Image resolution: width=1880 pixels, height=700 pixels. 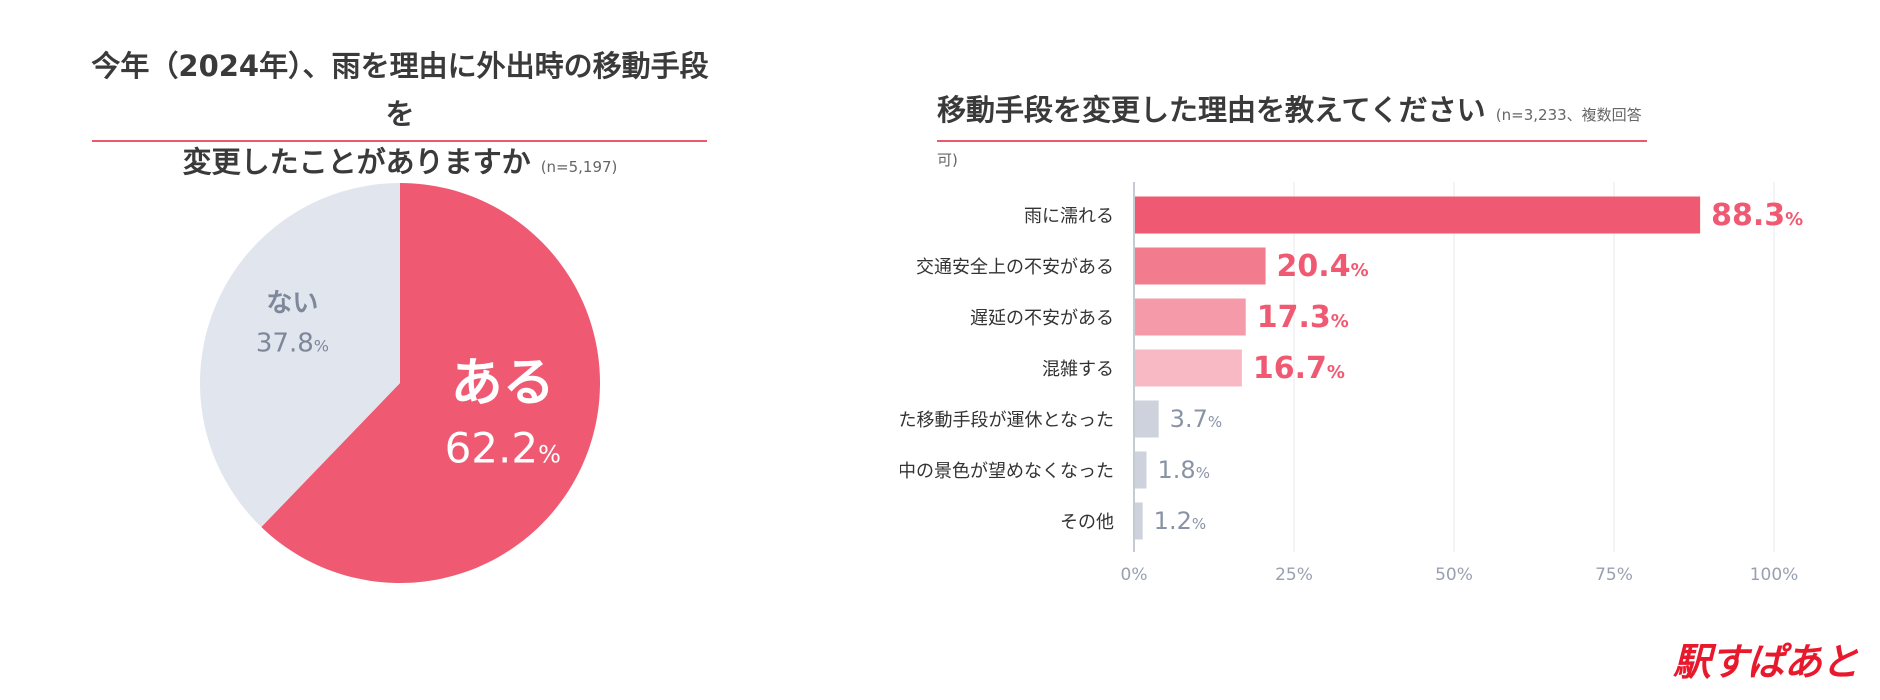 I want to click on pie-title-line1: 今年（2024年）、雨を理由に外出時の移動手段を, so click(x=400, y=90).